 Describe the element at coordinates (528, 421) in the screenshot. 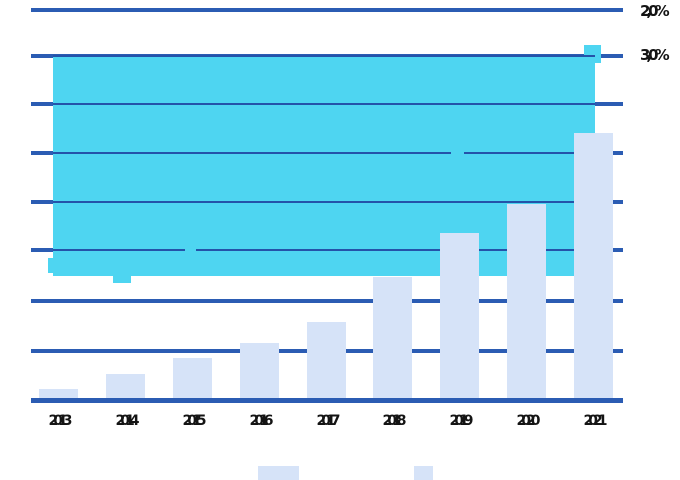

I see `x-tick-label-2020: 2020` at that location.